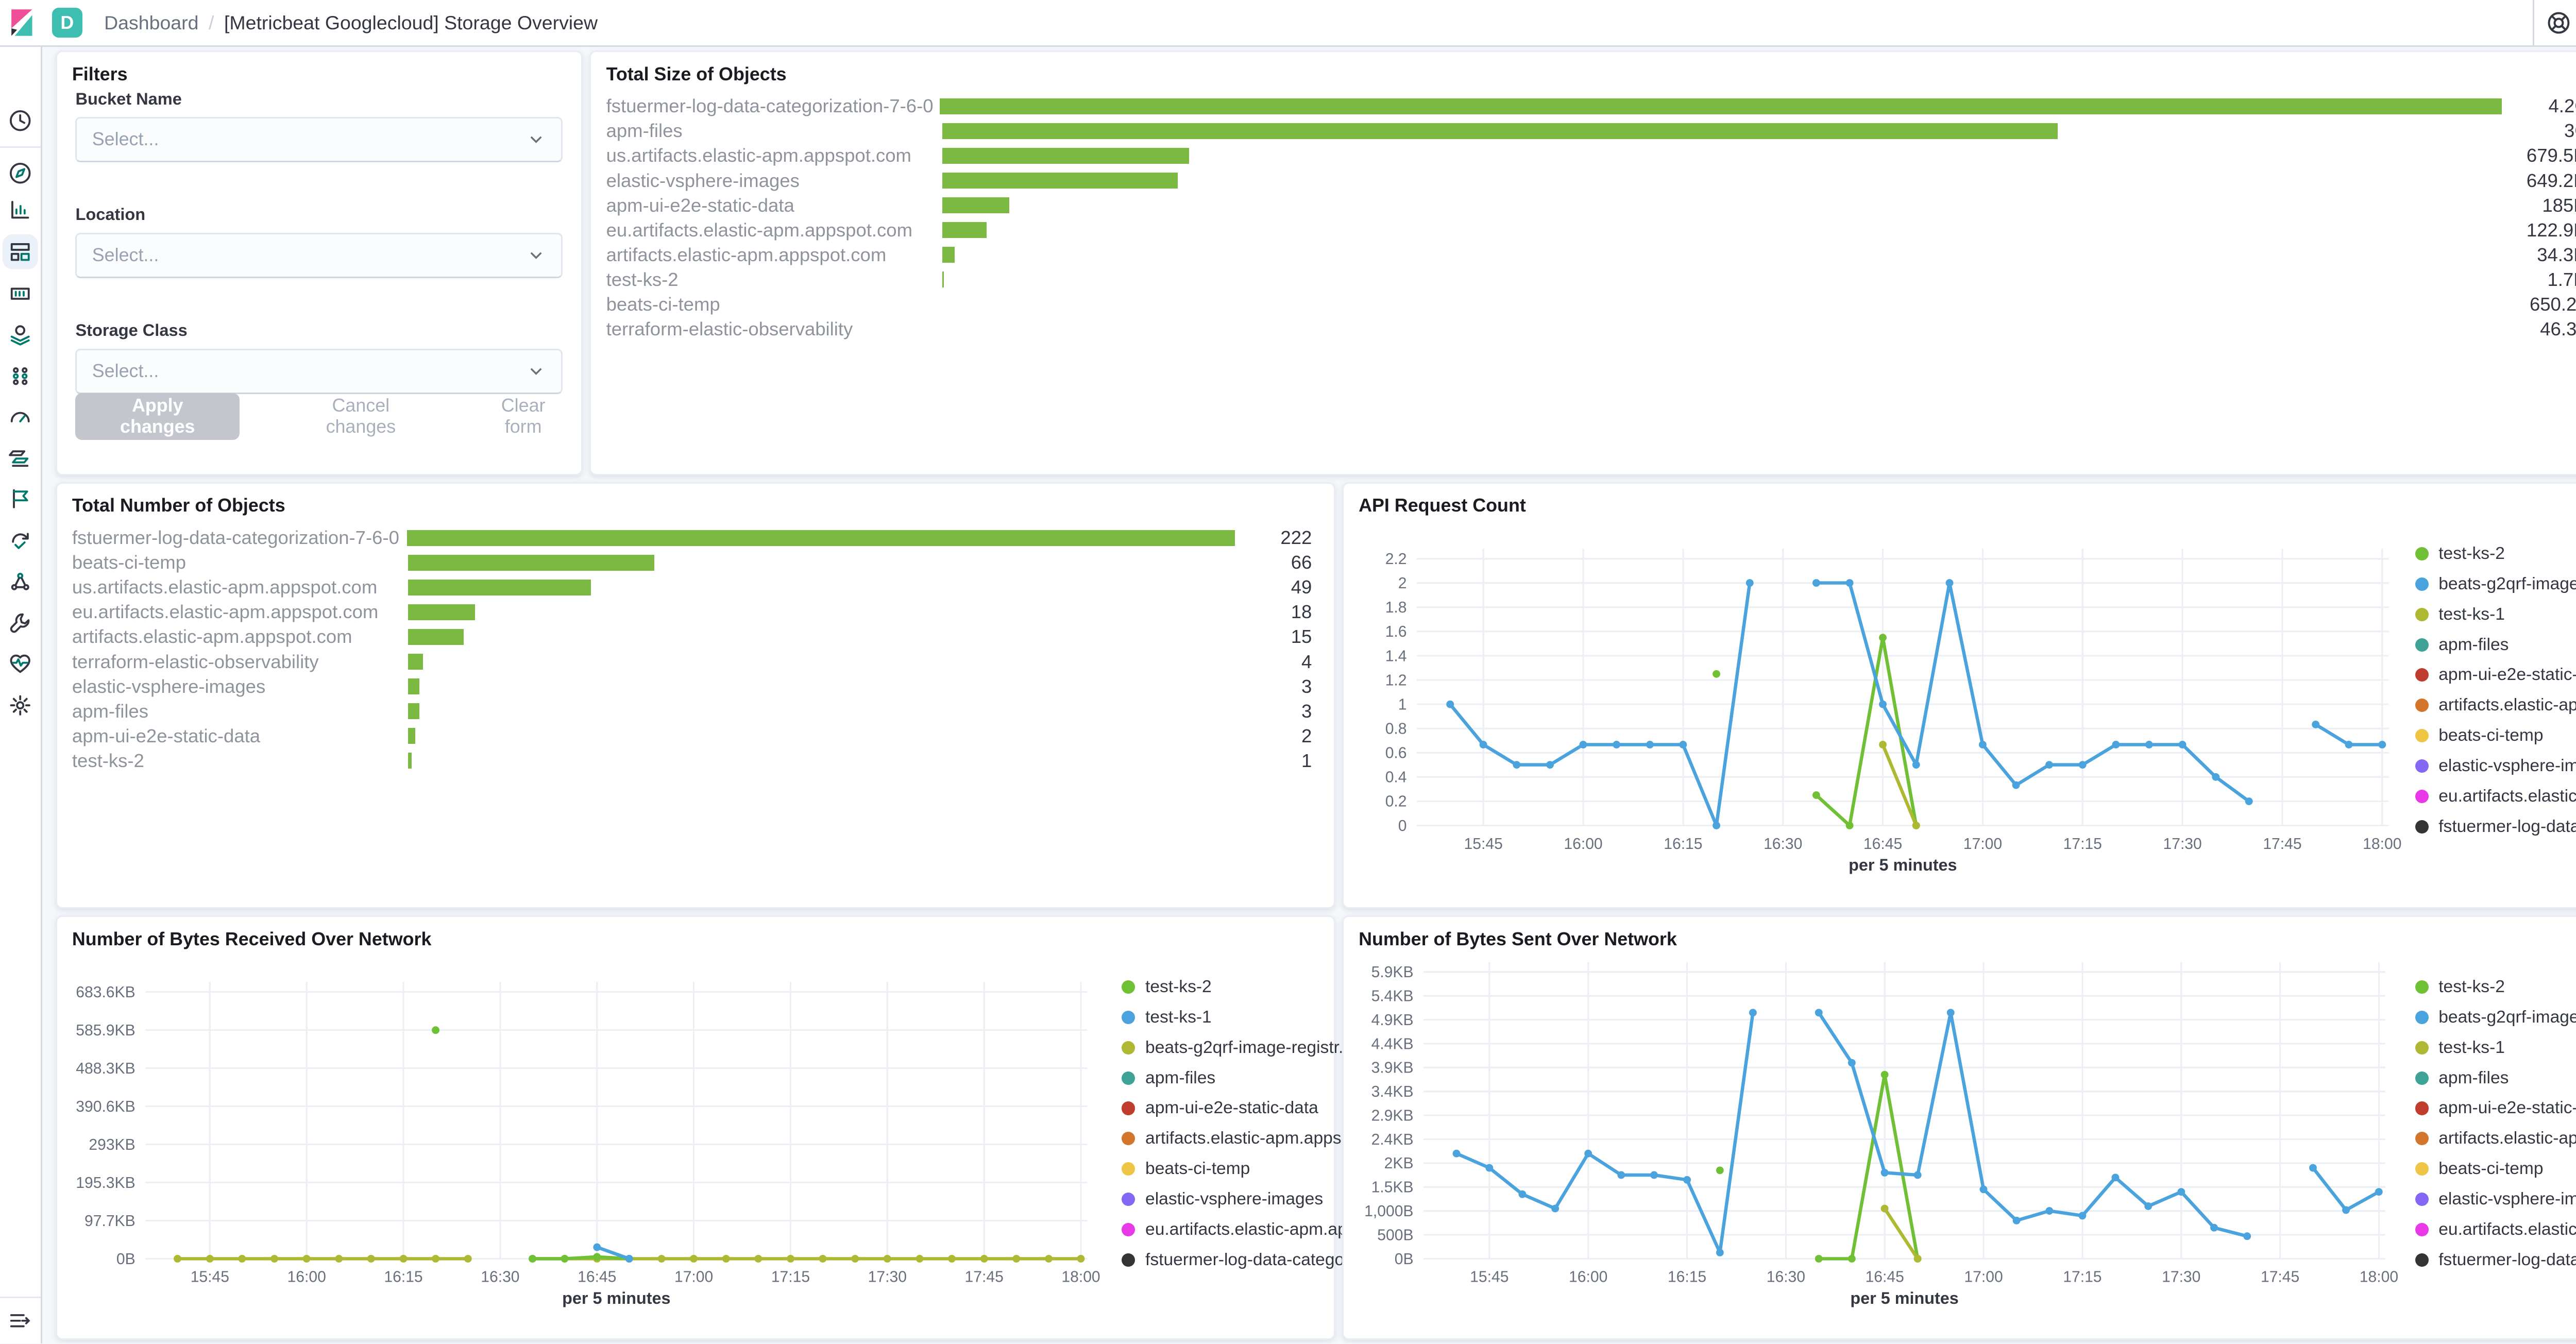  I want to click on cancel-changes-button: Cancel changes, so click(360, 416).